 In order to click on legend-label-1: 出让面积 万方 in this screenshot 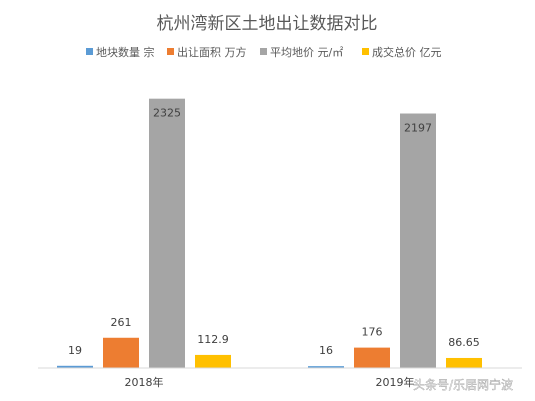, I will do `click(212, 52)`.